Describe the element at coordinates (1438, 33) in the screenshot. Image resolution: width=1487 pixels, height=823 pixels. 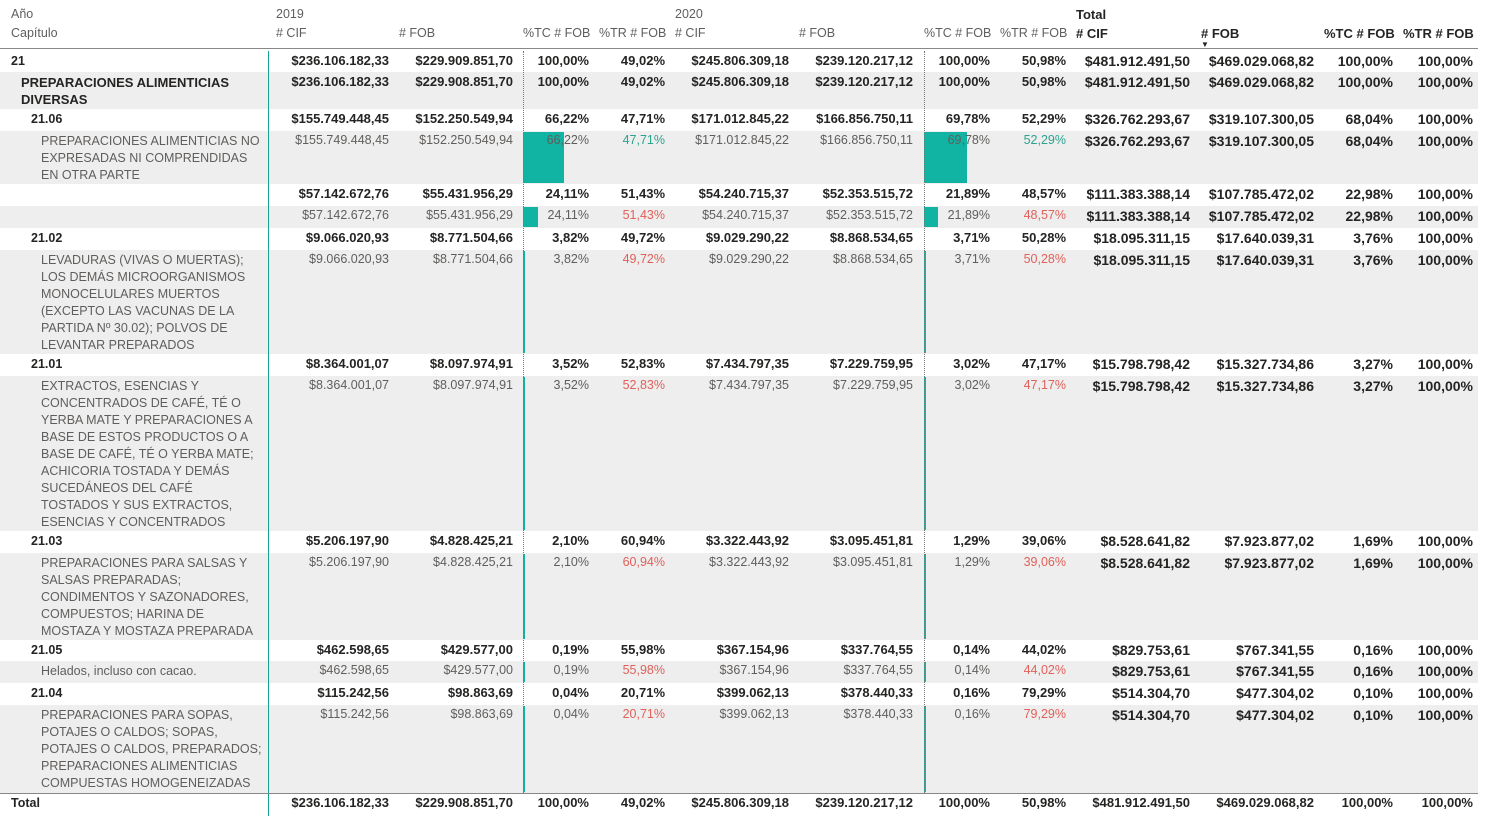
I see `header-total-tr: %TR # FOB` at that location.